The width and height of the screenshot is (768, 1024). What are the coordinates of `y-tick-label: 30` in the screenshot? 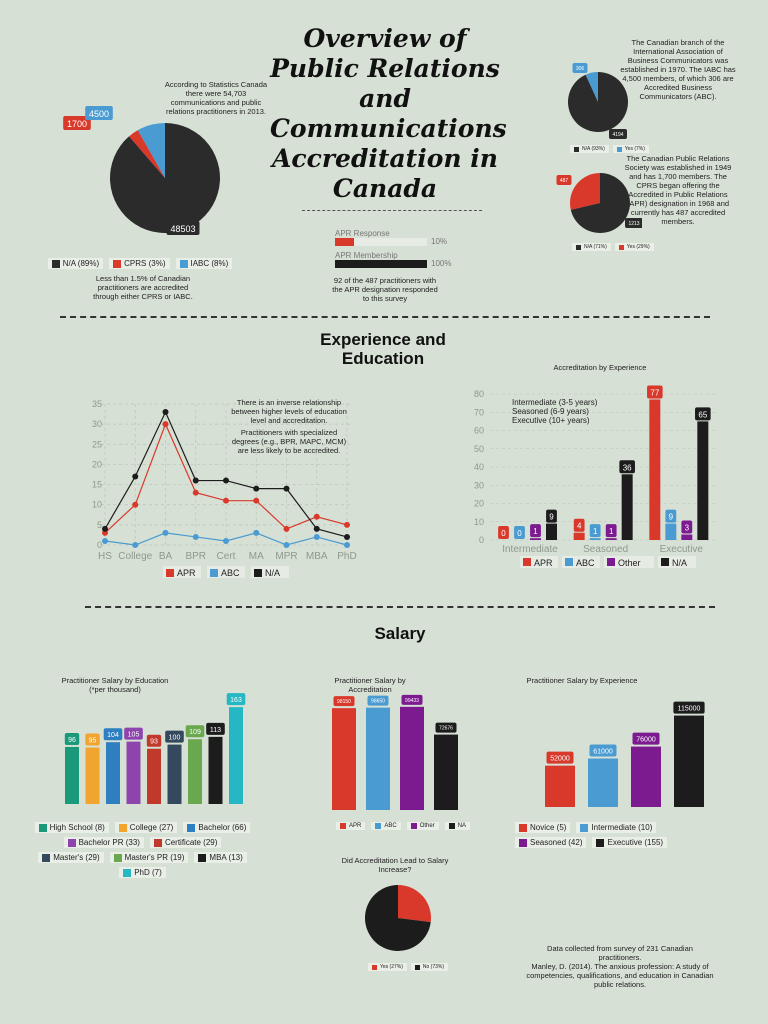 It's located at (479, 485).